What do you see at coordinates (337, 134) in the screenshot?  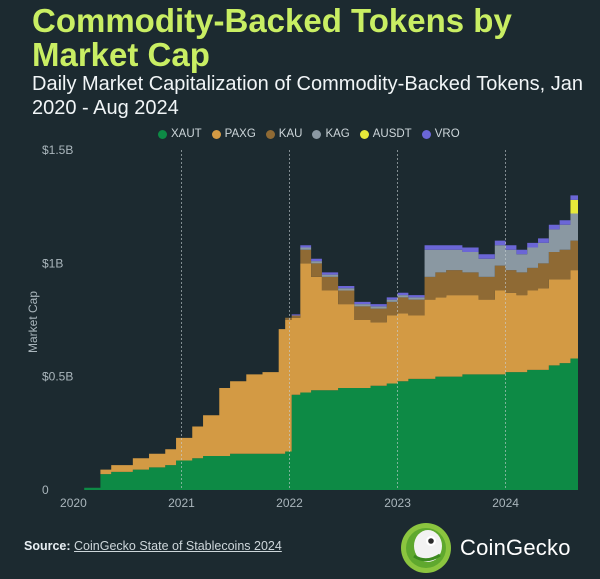 I see `legend-label: KAG` at bounding box center [337, 134].